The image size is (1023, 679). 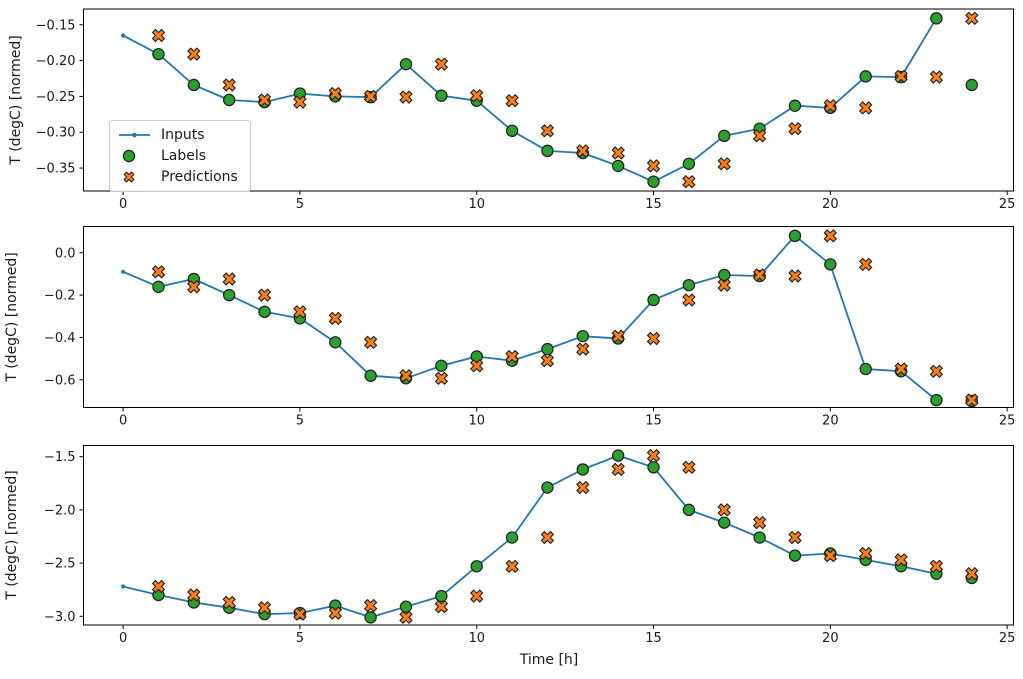 I want to click on legend-label-labels: Labels, so click(x=184, y=156).